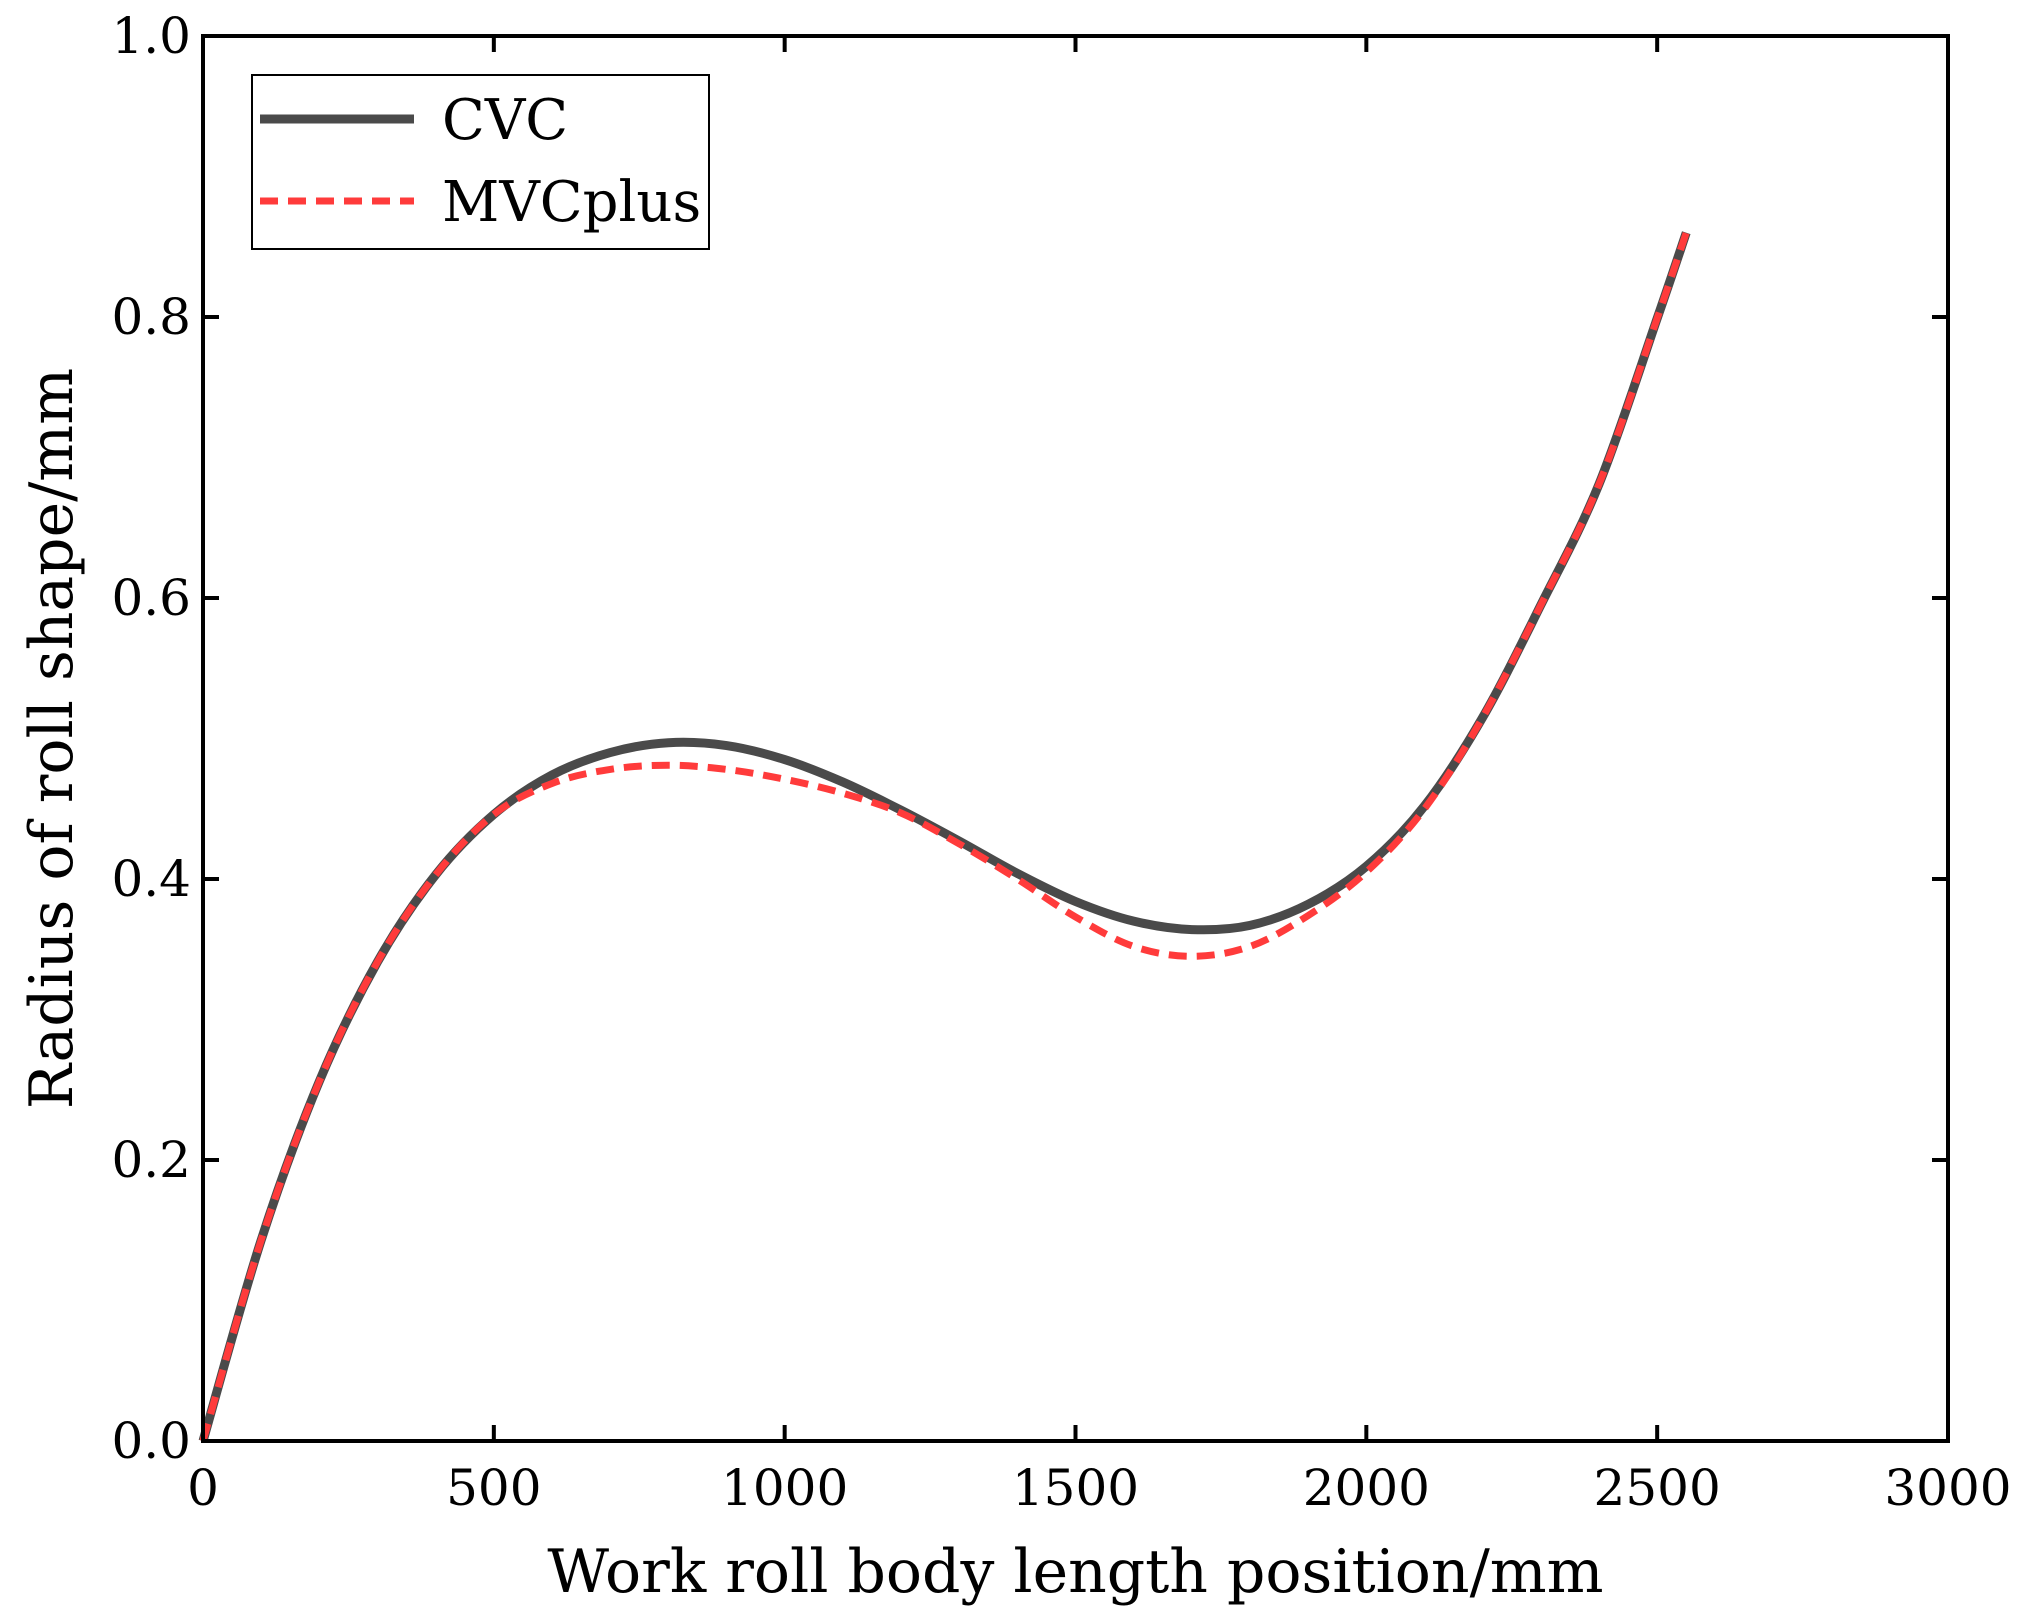 This screenshot has height=1622, width=2017. Describe the element at coordinates (505, 120) in the screenshot. I see `legend-label-cvc: CVC` at that location.